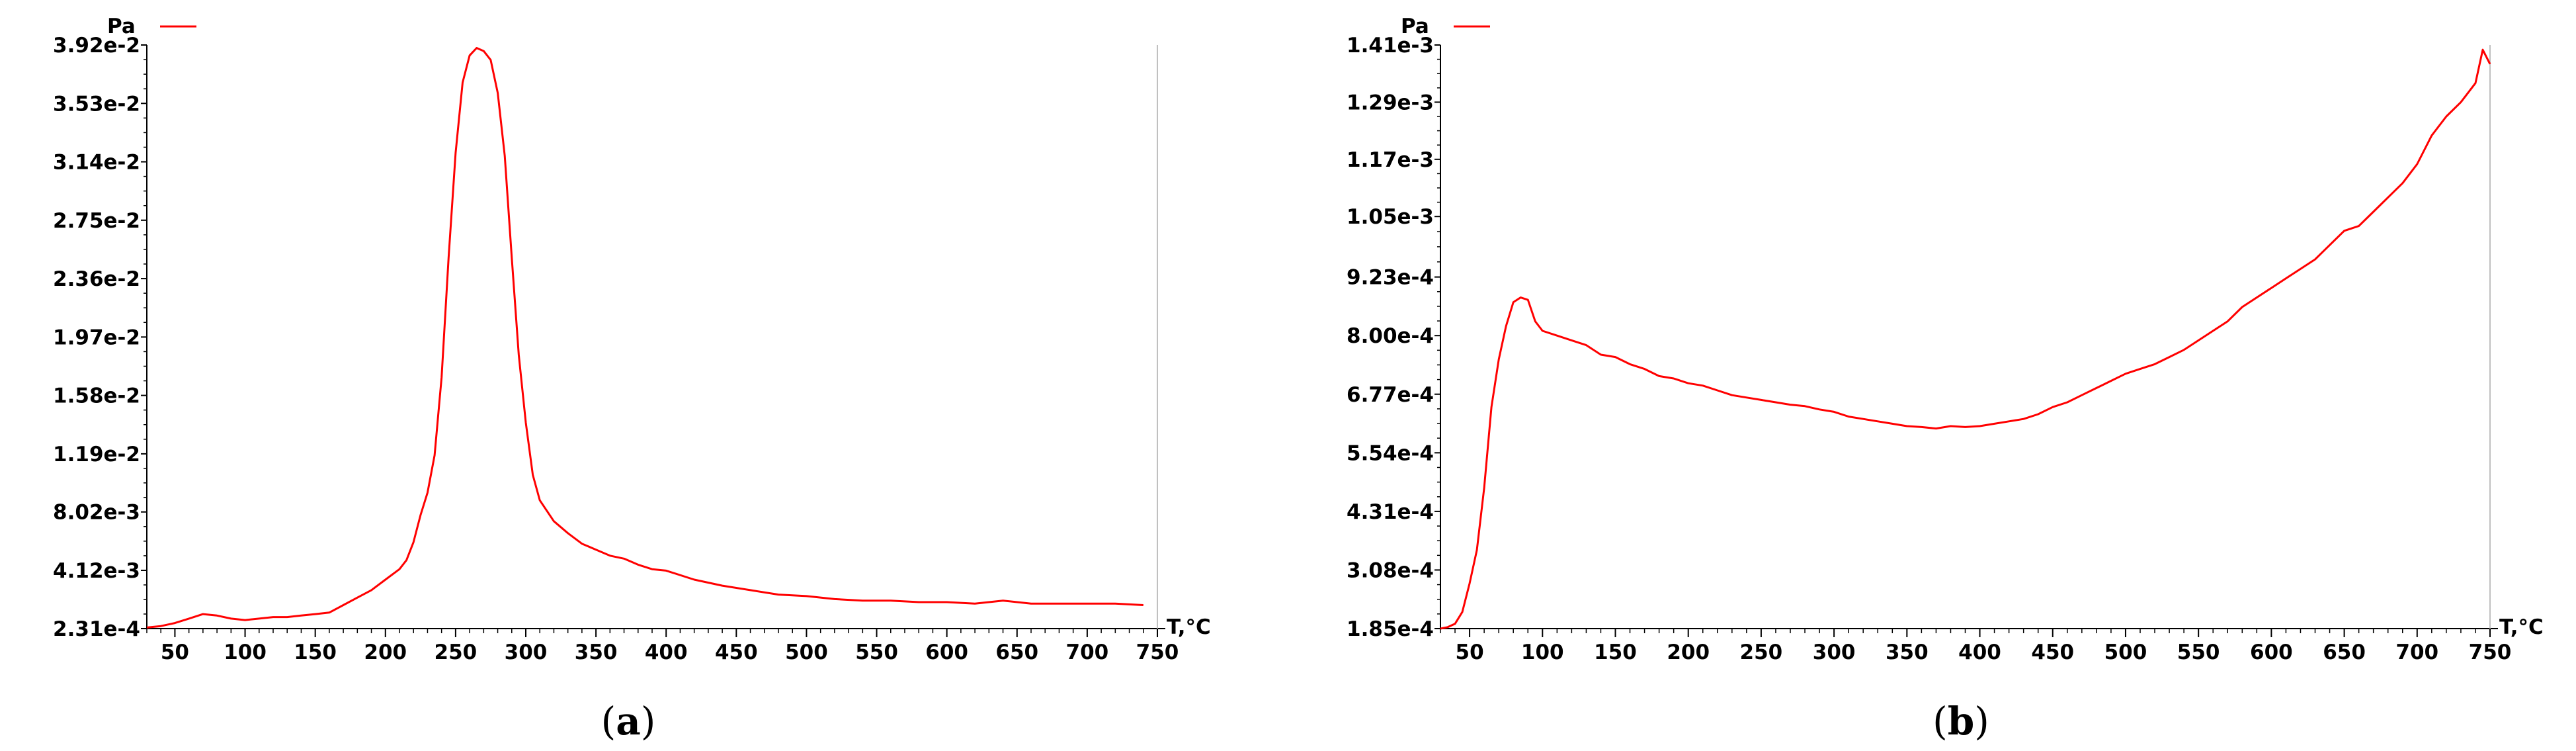  What do you see at coordinates (1391, 453) in the screenshot?
I see `y-tick-label: 5.54e-4` at bounding box center [1391, 453].